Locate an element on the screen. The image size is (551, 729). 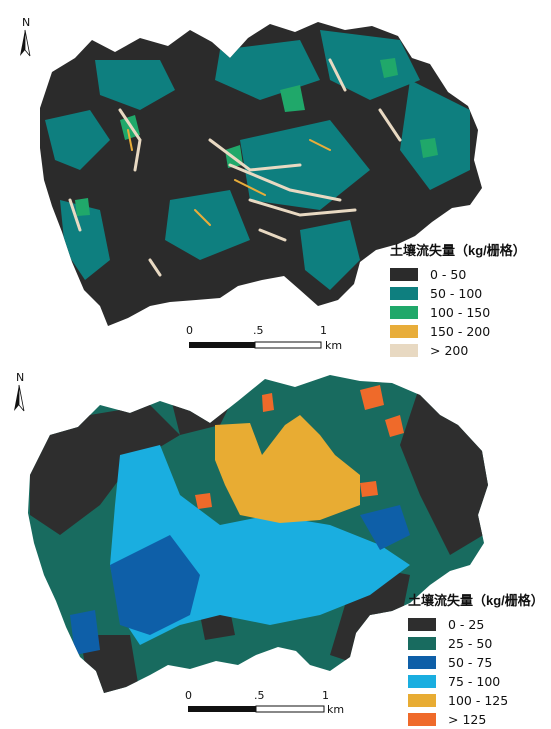
legend-item: 100 - 150 is located at coordinates (458, 312).